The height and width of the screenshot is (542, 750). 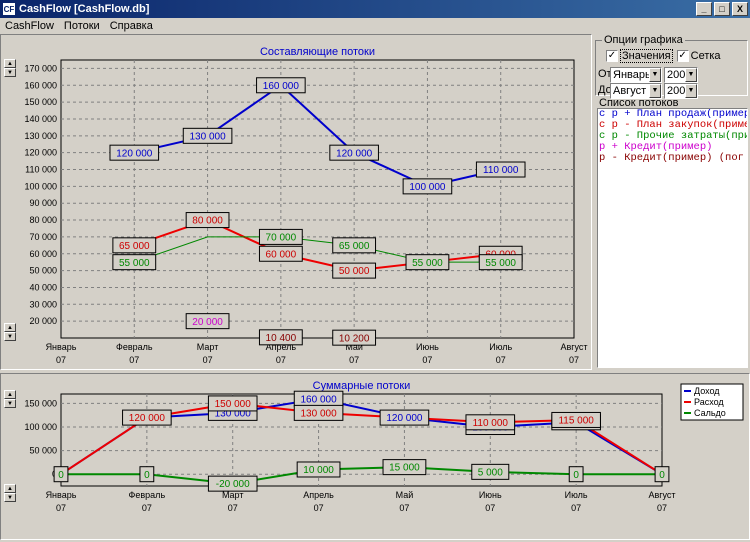 I want to click on from-label: От, so click(x=605, y=74).